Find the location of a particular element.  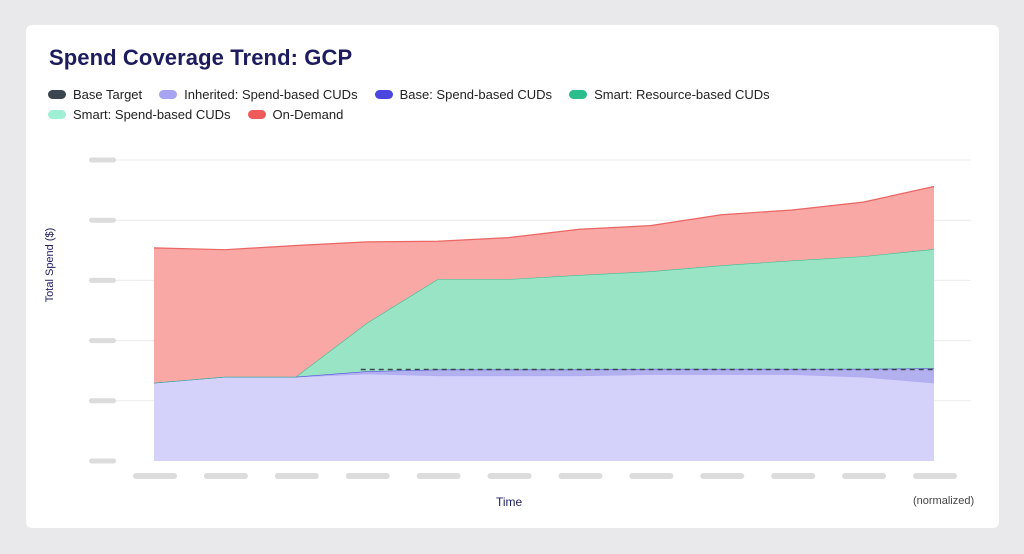

legend-item-smart-spend-cuds: Smart: Spend-based CUDs is located at coordinates (139, 114).